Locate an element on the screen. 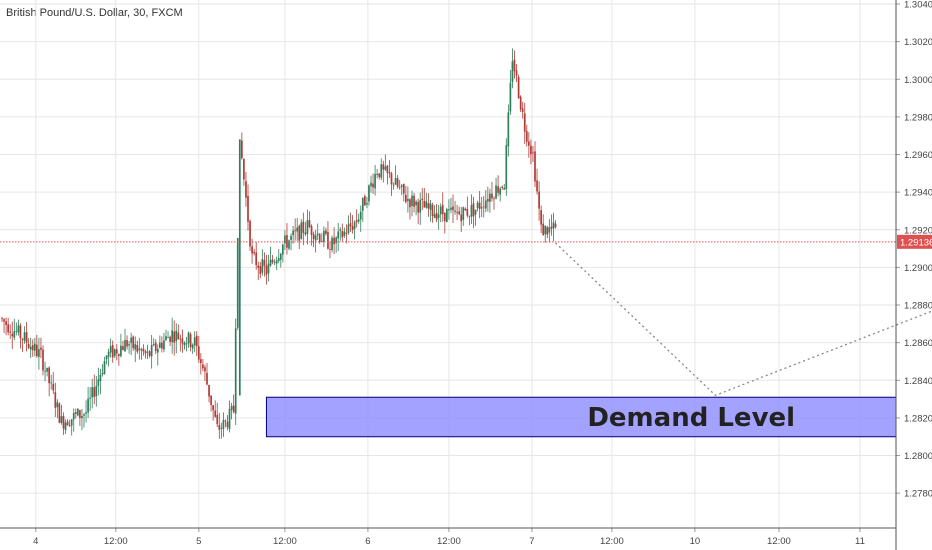 The height and width of the screenshot is (550, 932). current-price-box is located at coordinates (914, 241).